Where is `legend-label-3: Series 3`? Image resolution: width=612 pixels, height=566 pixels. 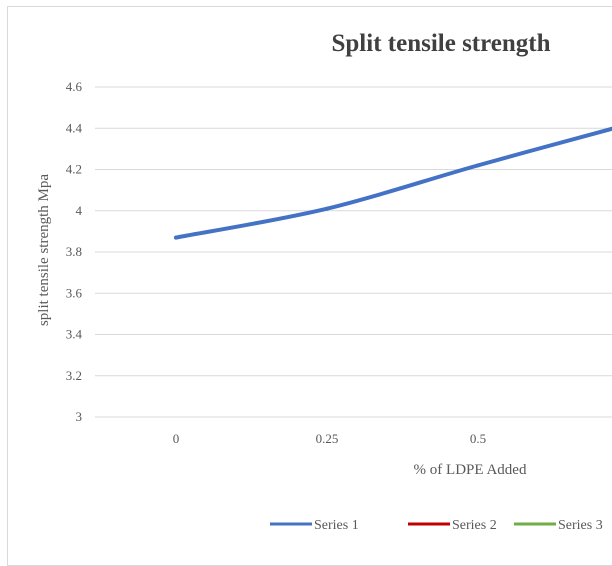 legend-label-3: Series 3 is located at coordinates (580, 525).